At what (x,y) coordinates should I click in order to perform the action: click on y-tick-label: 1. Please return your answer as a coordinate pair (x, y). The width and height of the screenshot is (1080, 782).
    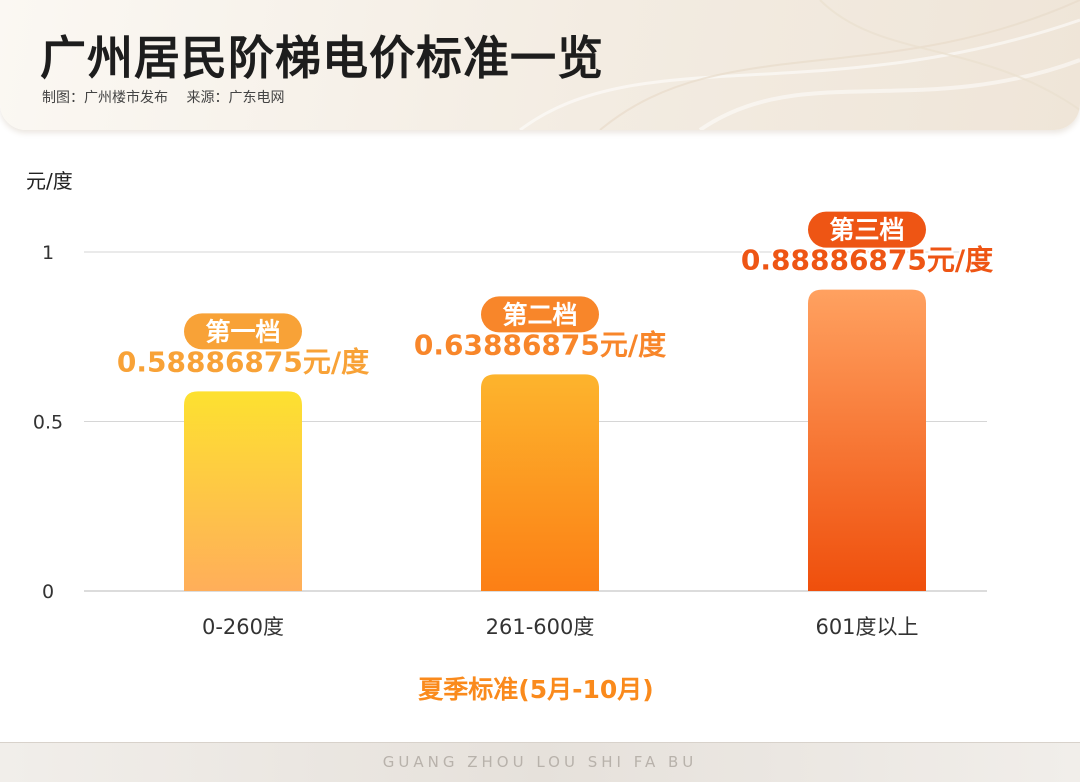
    Looking at the image, I should click on (48, 253).